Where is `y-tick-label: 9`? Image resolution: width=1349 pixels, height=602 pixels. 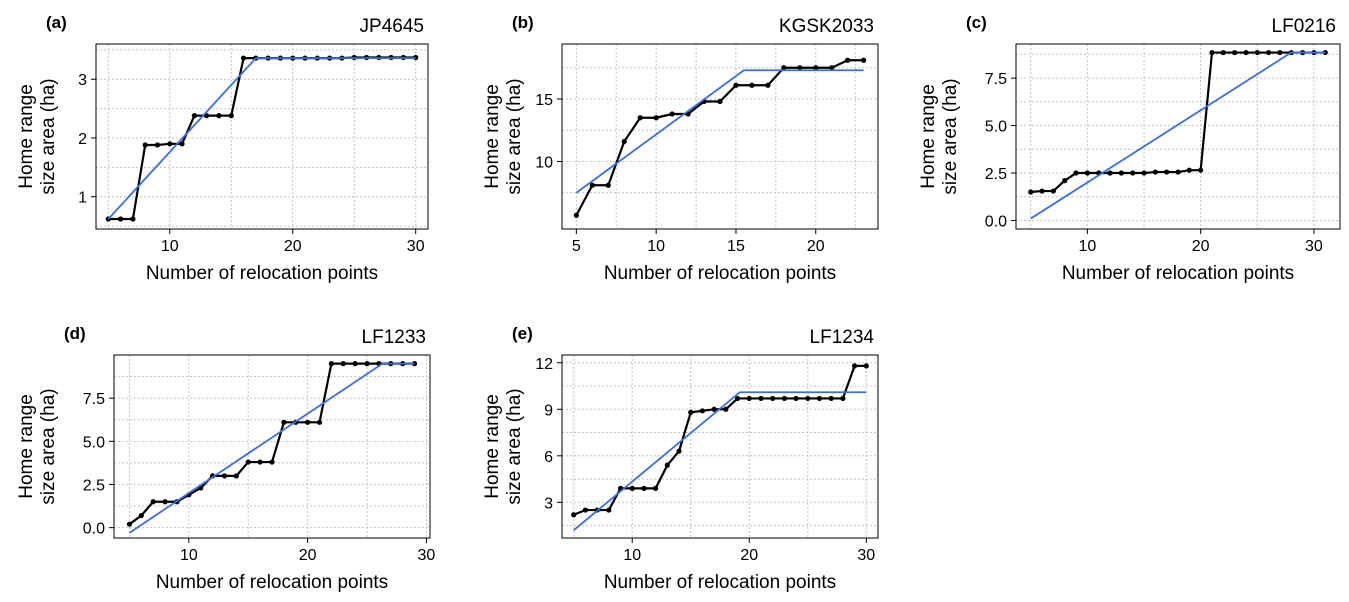 y-tick-label: 9 is located at coordinates (548, 410).